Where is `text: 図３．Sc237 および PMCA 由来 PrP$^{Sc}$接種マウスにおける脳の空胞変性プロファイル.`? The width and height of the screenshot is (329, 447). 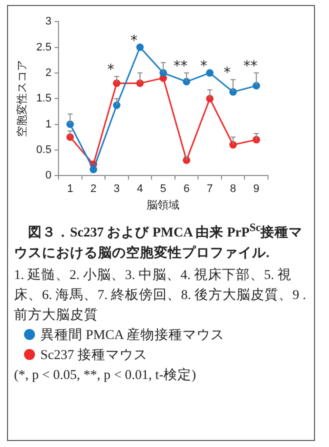
text: 図３．Sc237 および PMCA 由来 PrP$^{Sc}$接種マウスにおける脳の空胞変性プロファイル. is located at coordinates (159, 241).